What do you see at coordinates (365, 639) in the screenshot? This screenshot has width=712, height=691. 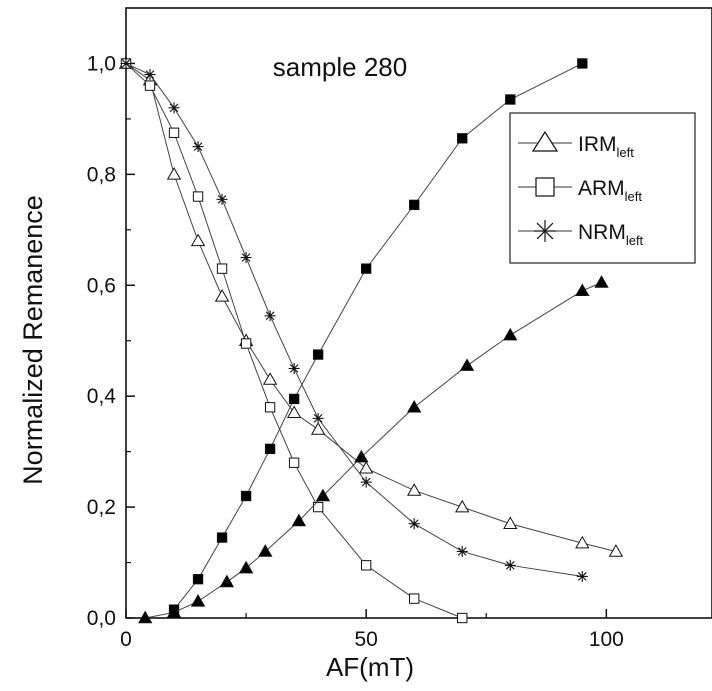 I see `x-tick-label: 50` at bounding box center [365, 639].